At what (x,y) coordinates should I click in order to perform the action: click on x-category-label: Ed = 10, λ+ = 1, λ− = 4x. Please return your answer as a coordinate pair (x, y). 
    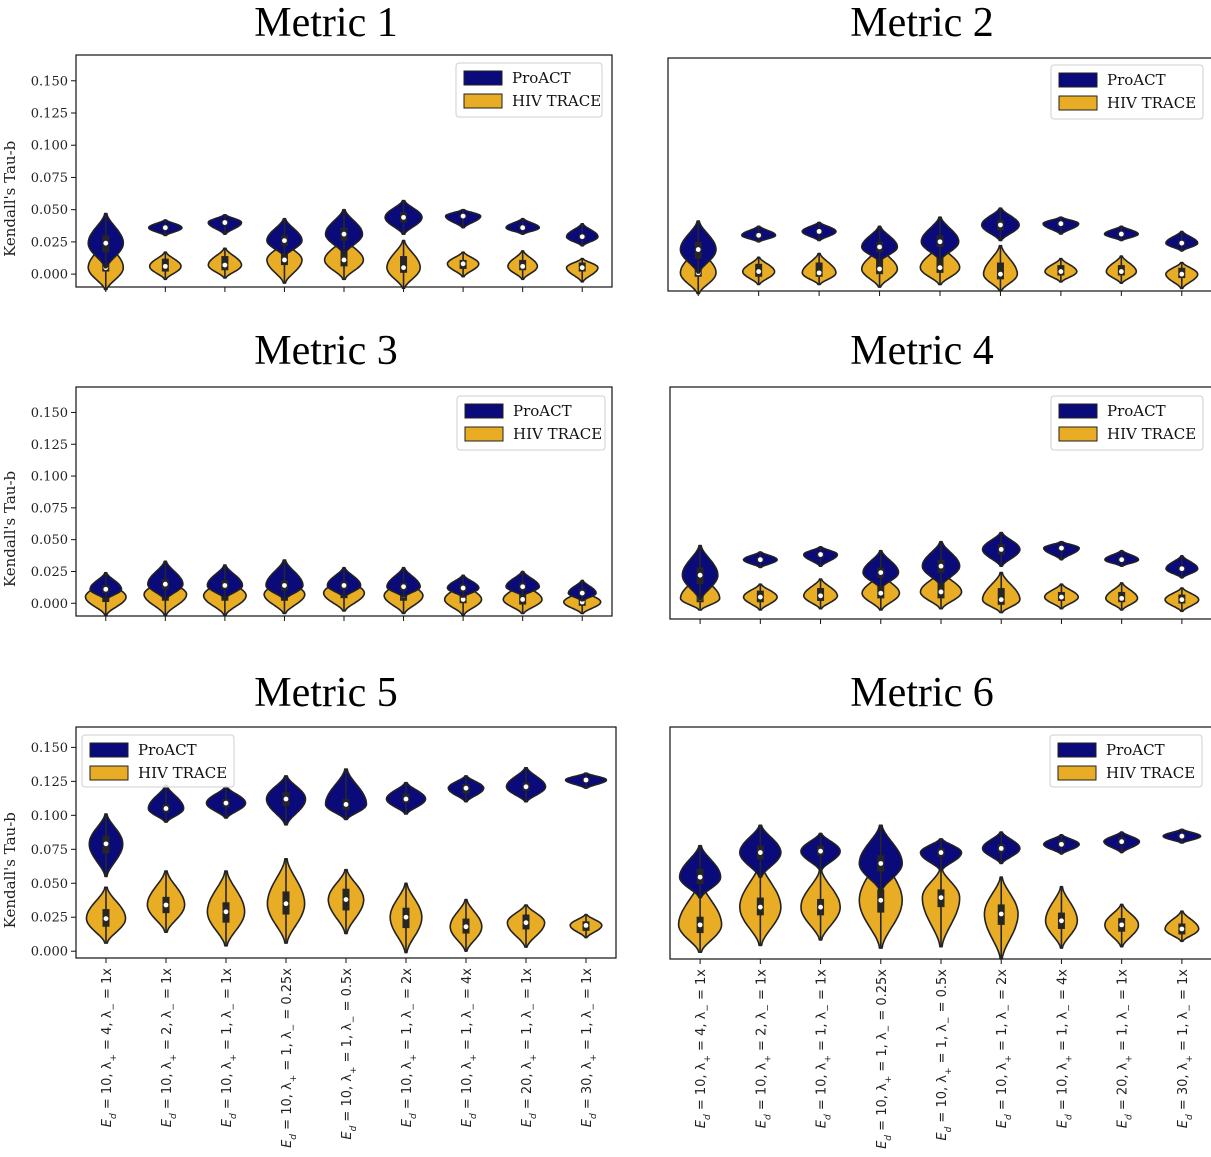
    Looking at the image, I should click on (1064, 1049).